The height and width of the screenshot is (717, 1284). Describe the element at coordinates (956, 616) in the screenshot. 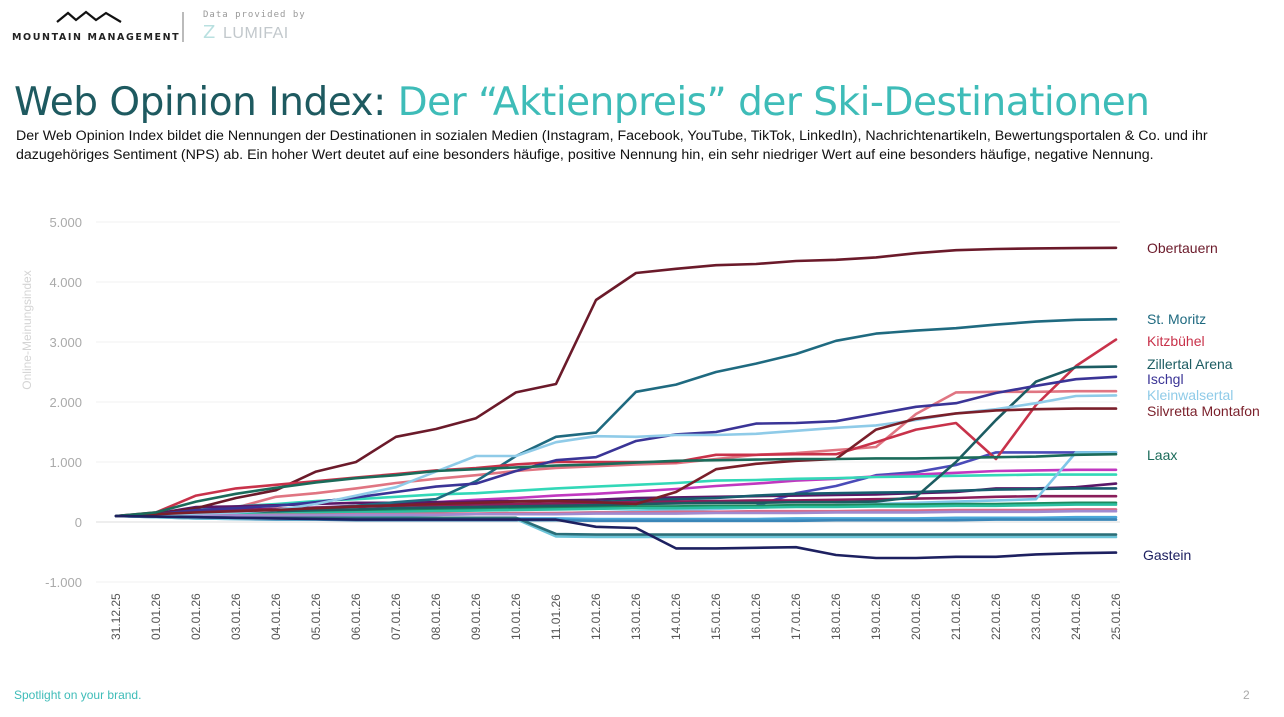

I see `x-tick-label: 21.01.26` at that location.